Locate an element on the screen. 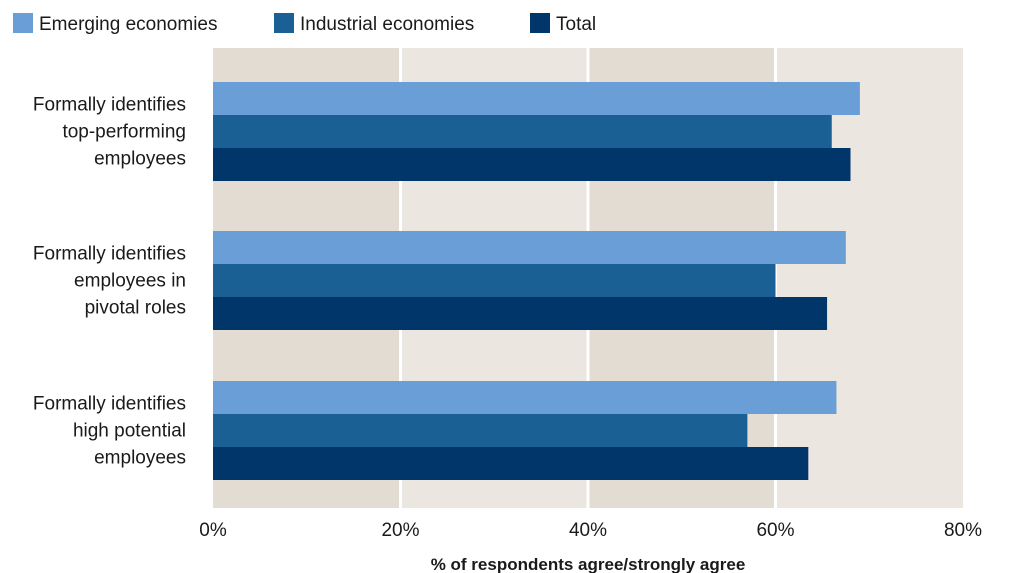  category-label-line: top-performing is located at coordinates (124, 132).